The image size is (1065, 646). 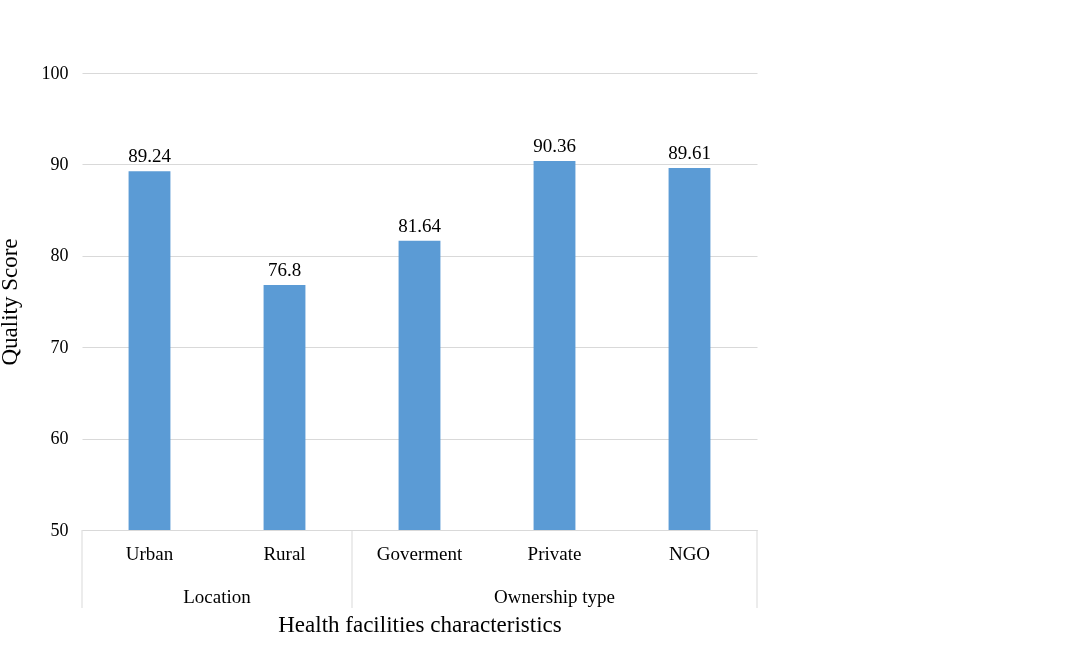 What do you see at coordinates (55, 72) in the screenshot?
I see `y-tick-label: 100` at bounding box center [55, 72].